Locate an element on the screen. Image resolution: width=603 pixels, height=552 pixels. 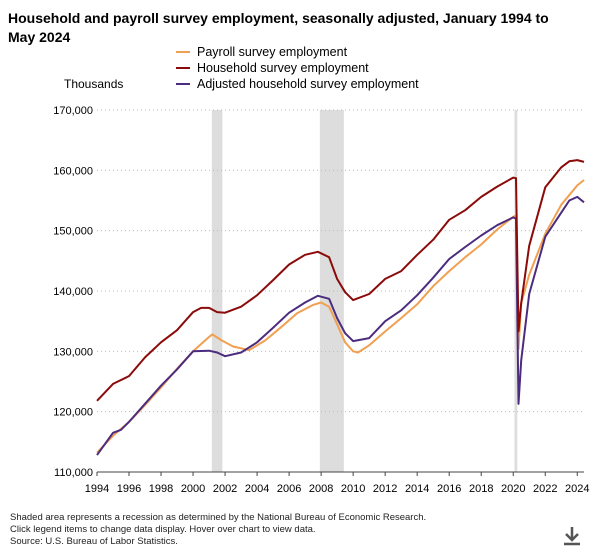
legend-swatch-payroll is located at coordinates (183, 52).